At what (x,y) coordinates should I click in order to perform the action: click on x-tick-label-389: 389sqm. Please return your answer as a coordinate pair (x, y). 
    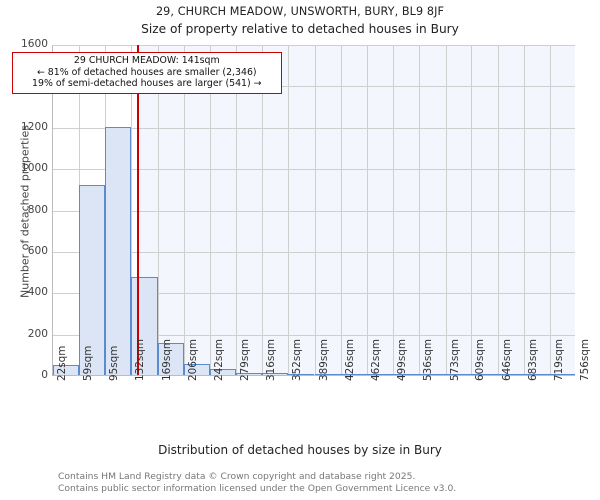
    Looking at the image, I should click on (323, 360).